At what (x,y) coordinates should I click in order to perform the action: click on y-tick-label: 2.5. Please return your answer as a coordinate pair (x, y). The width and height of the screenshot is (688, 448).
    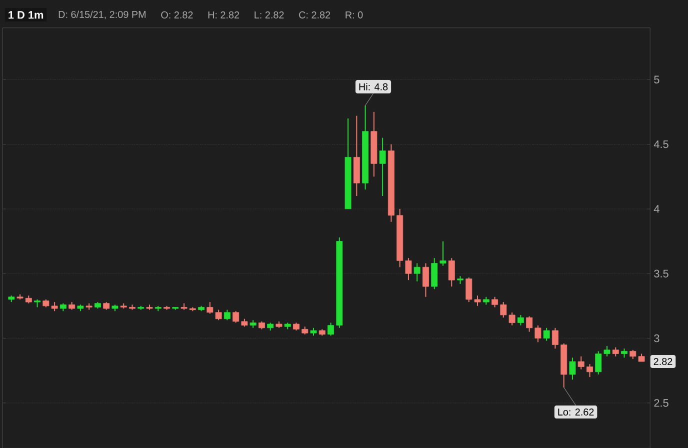
    Looking at the image, I should click on (661, 402).